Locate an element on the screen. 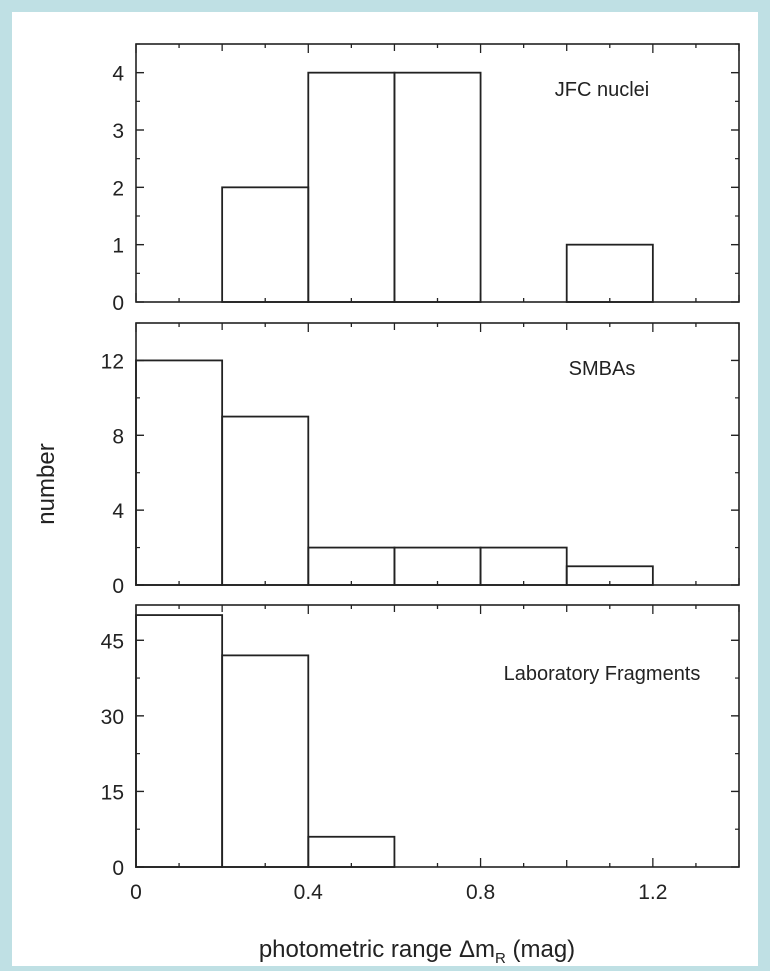 This screenshot has width=770, height=971. x-axis-label-main: photometric range Δm is located at coordinates (377, 949).